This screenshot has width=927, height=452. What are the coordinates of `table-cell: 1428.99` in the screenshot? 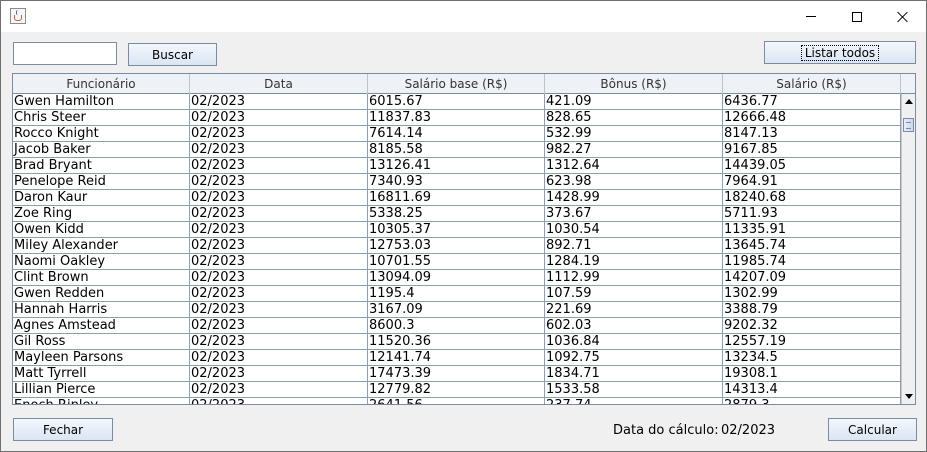 It's located at (634, 198).